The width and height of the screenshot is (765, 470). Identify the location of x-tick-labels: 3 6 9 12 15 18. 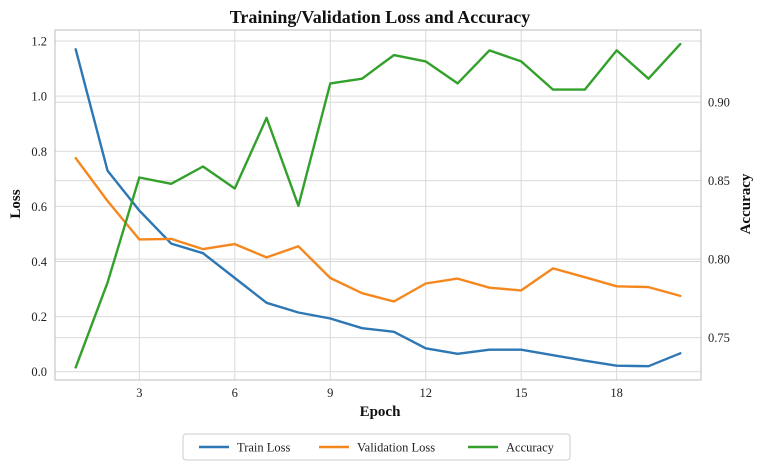
(379, 393).